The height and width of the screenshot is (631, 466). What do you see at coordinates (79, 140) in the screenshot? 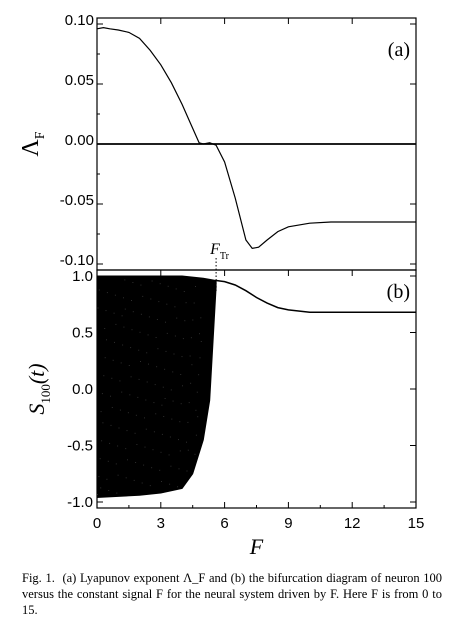
I see `panel-a-ytick-label: 0.00` at bounding box center [79, 140].